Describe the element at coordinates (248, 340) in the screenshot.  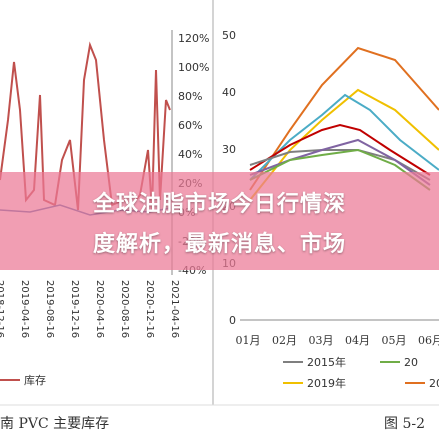
I see `x-tick-label: 01月` at that location.